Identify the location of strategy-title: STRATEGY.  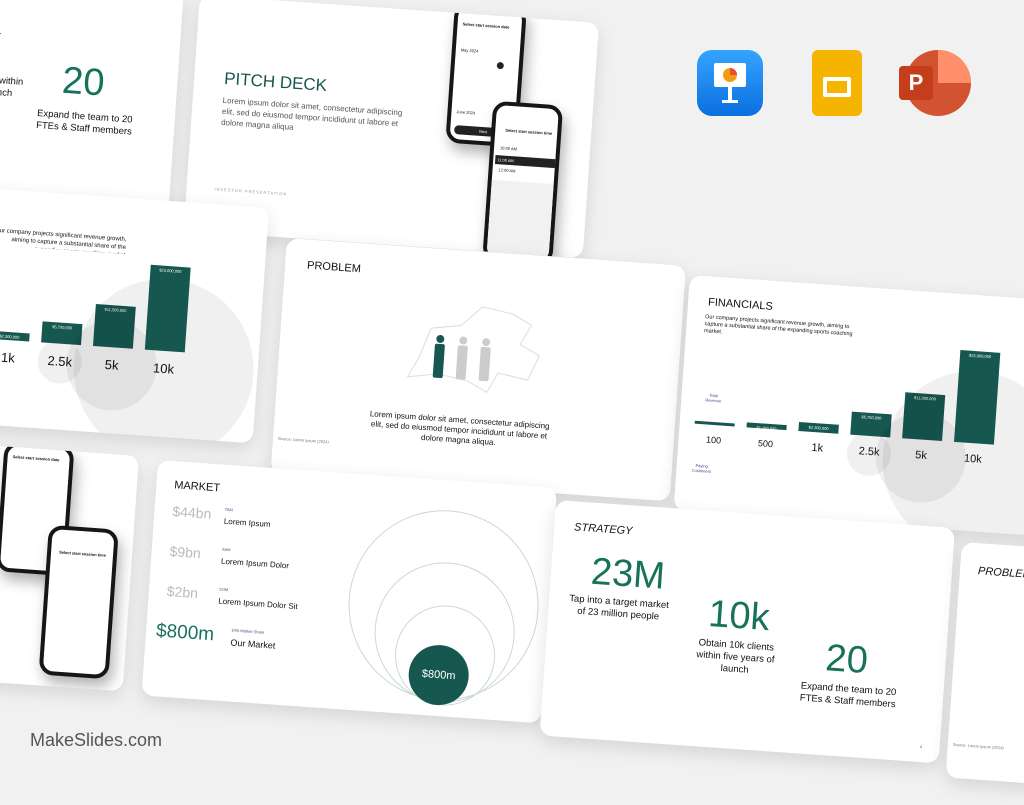
(603, 529).